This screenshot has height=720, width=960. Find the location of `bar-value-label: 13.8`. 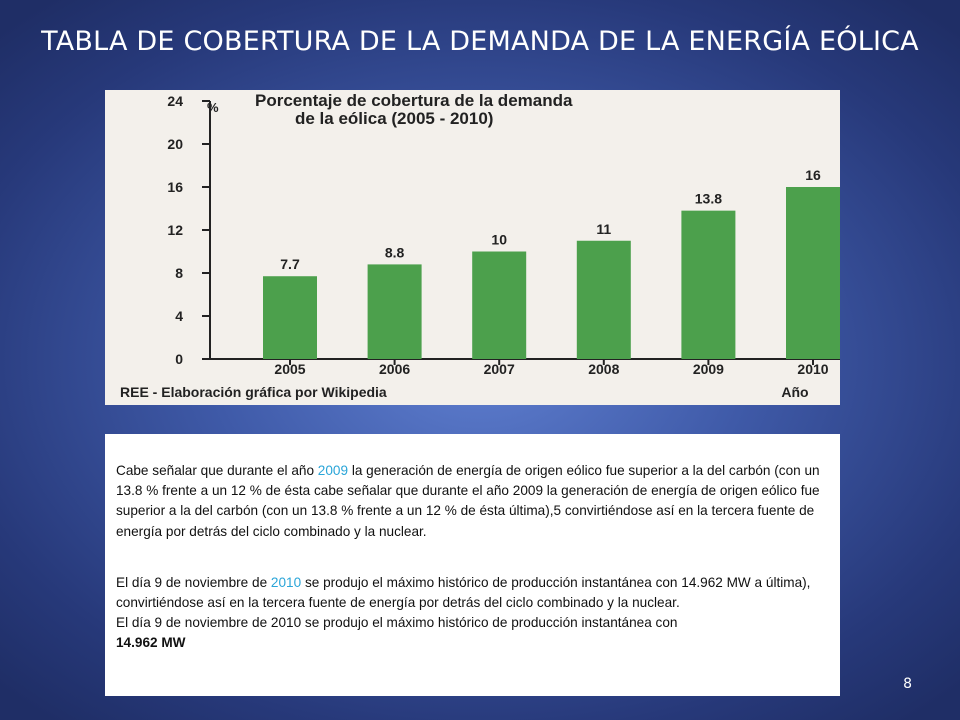

bar-value-label: 13.8 is located at coordinates (708, 199).